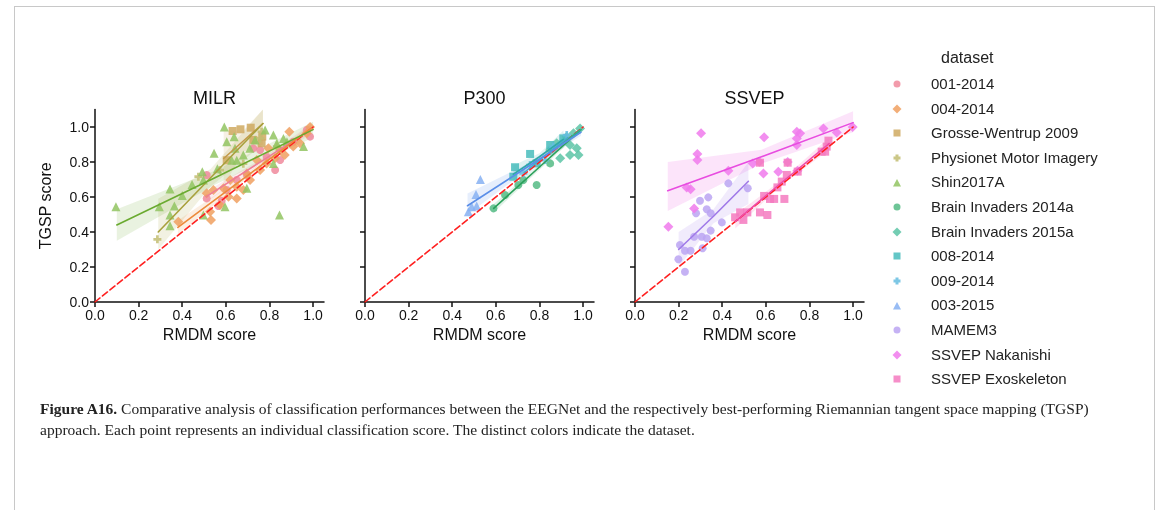 The width and height of the screenshot is (1167, 510). Describe the element at coordinates (963, 256) in the screenshot. I see `legend-label: 008-2014` at that location.